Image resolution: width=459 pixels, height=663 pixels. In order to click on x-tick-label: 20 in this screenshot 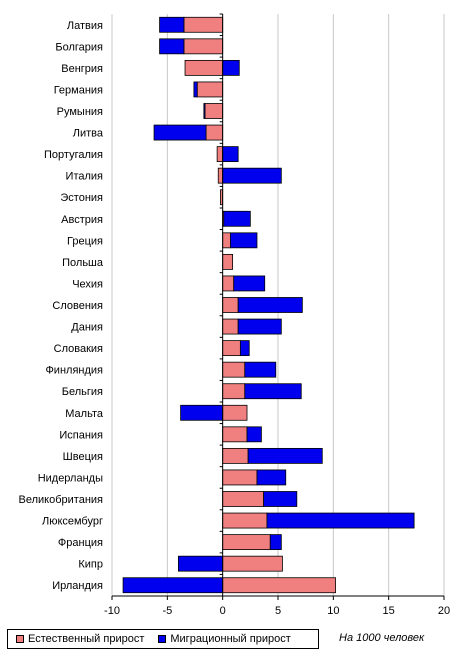, I will do `click(444, 611)`.